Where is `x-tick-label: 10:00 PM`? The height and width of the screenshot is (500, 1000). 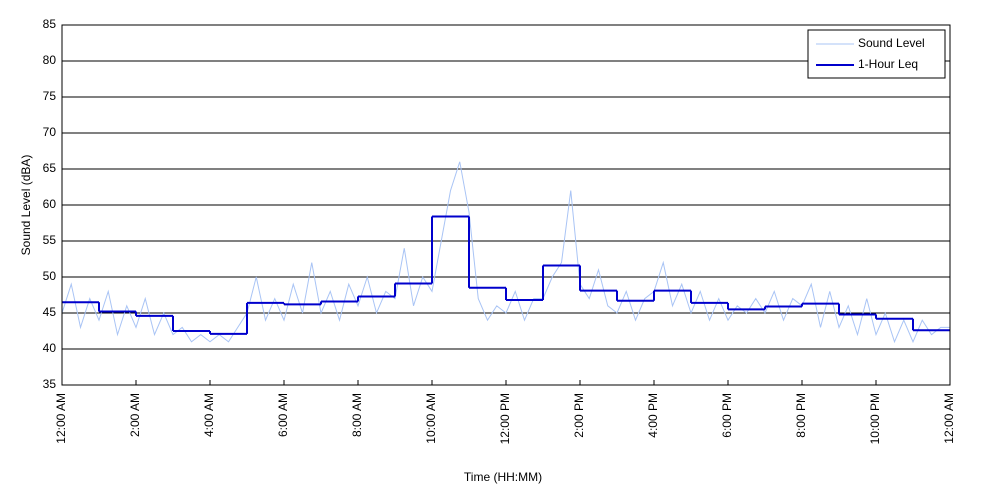
x-tick-label: 10:00 PM is located at coordinates (875, 418).